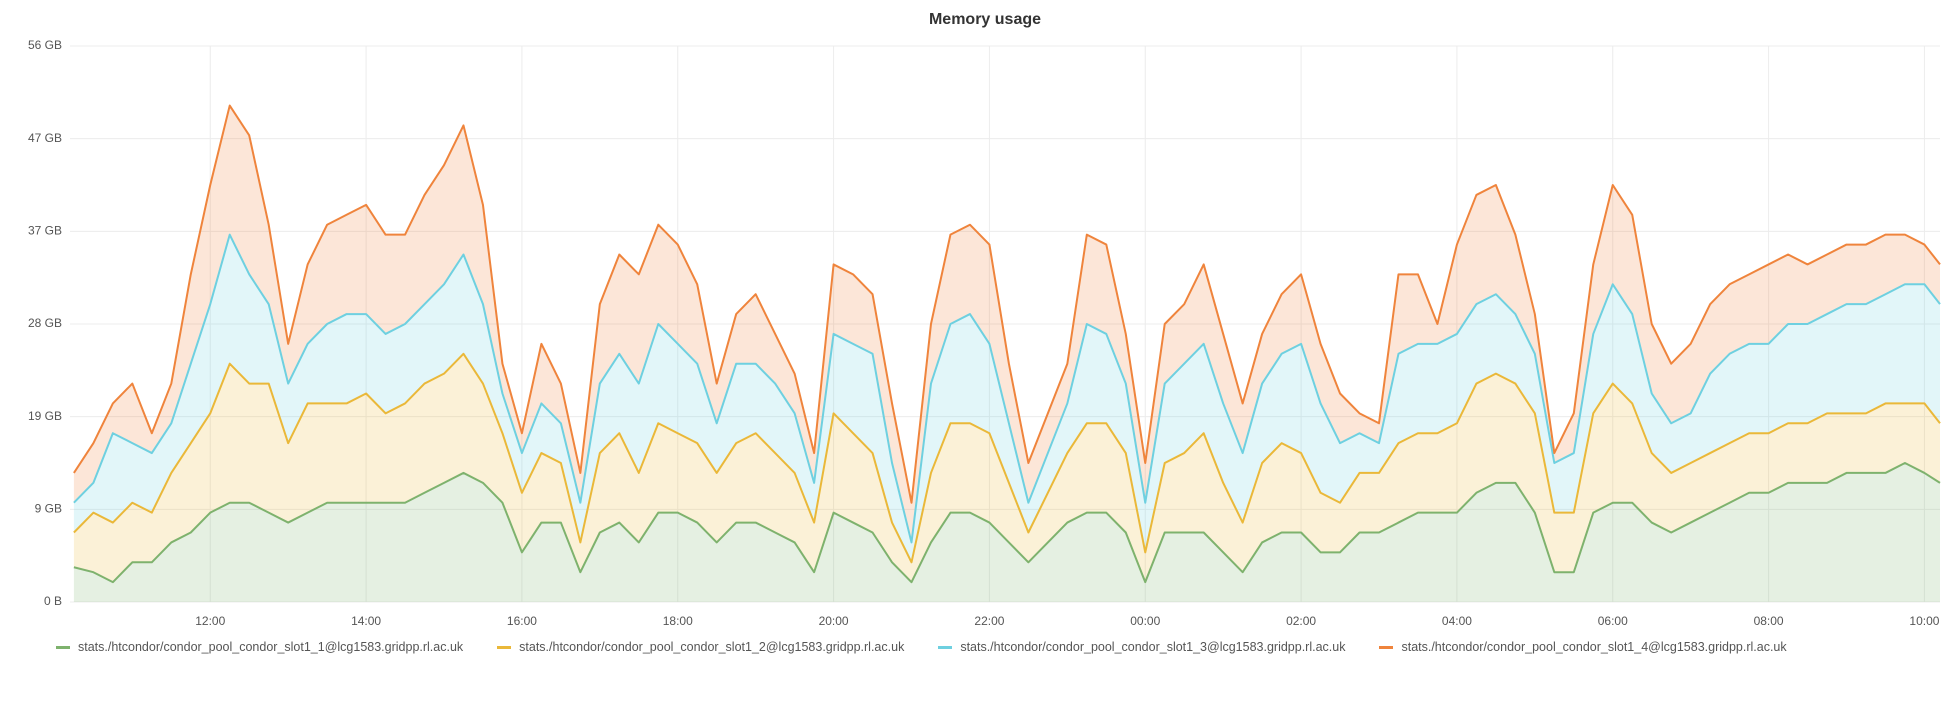 Image resolution: width=1951 pixels, height=703 pixels. Describe the element at coordinates (1924, 621) in the screenshot. I see `x-tick-label: 10:00` at that location.